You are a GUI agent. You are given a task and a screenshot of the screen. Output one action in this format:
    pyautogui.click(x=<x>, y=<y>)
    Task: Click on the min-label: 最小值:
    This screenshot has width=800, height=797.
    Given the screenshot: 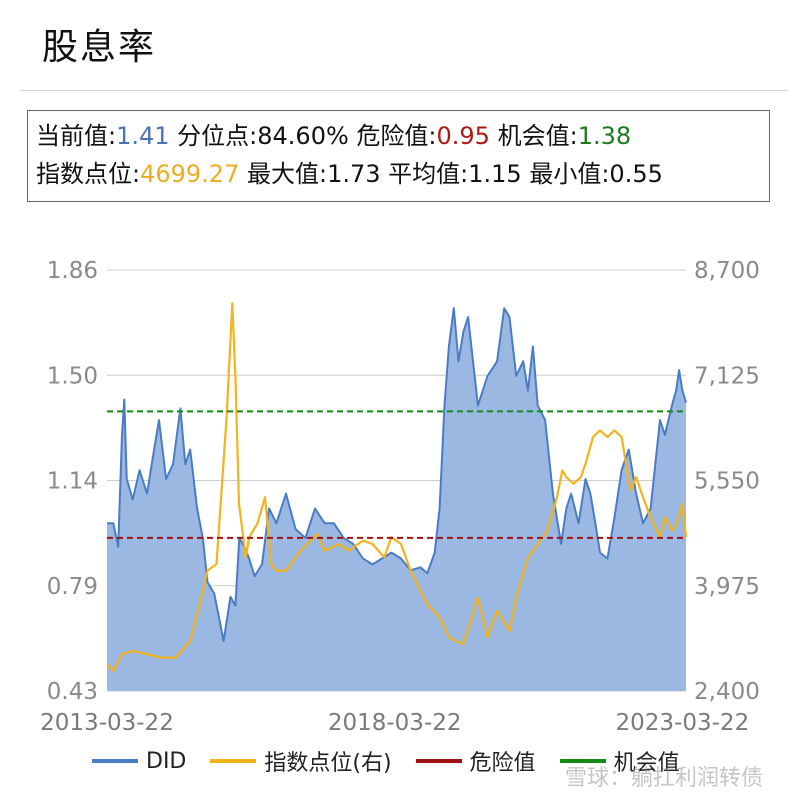 What is the action you would take?
    pyautogui.click(x=569, y=174)
    